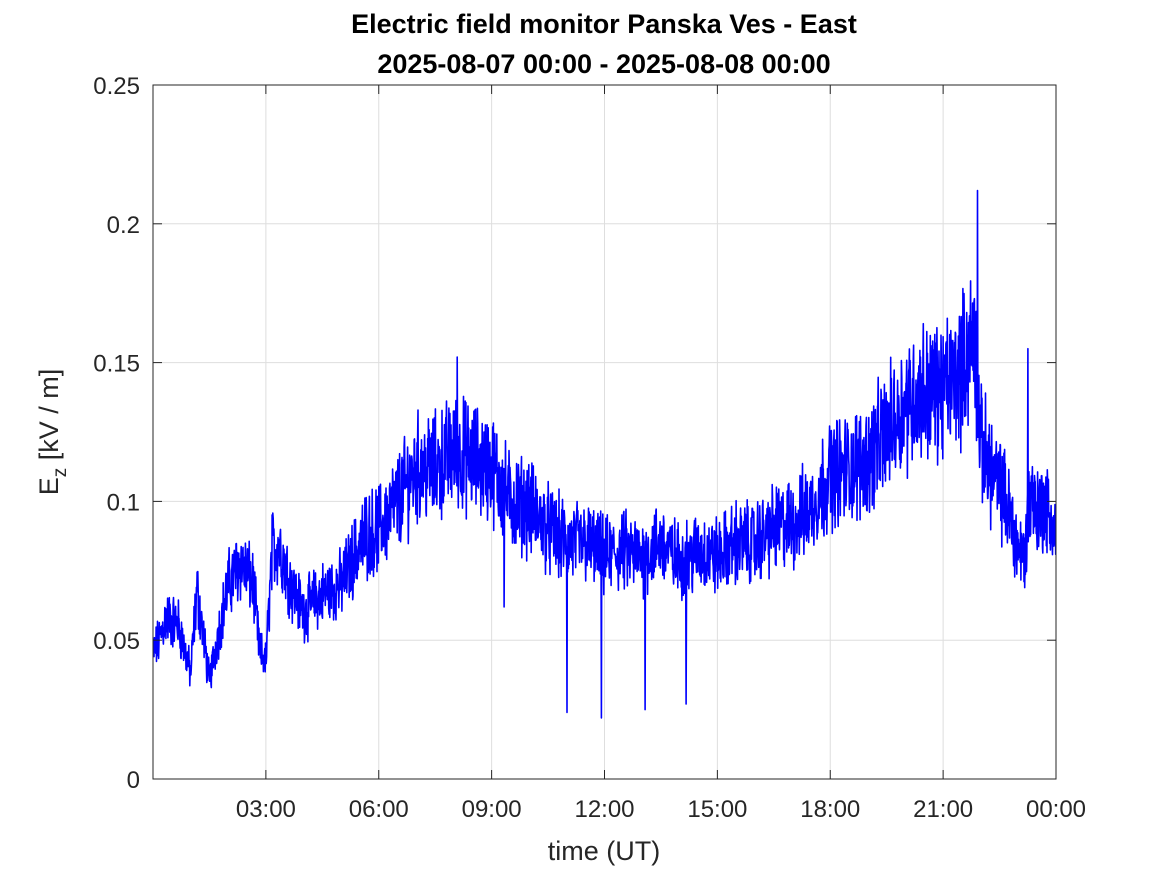  Describe the element at coordinates (49, 418) in the screenshot. I see `y-axis-label-units: [kV / m]` at that location.